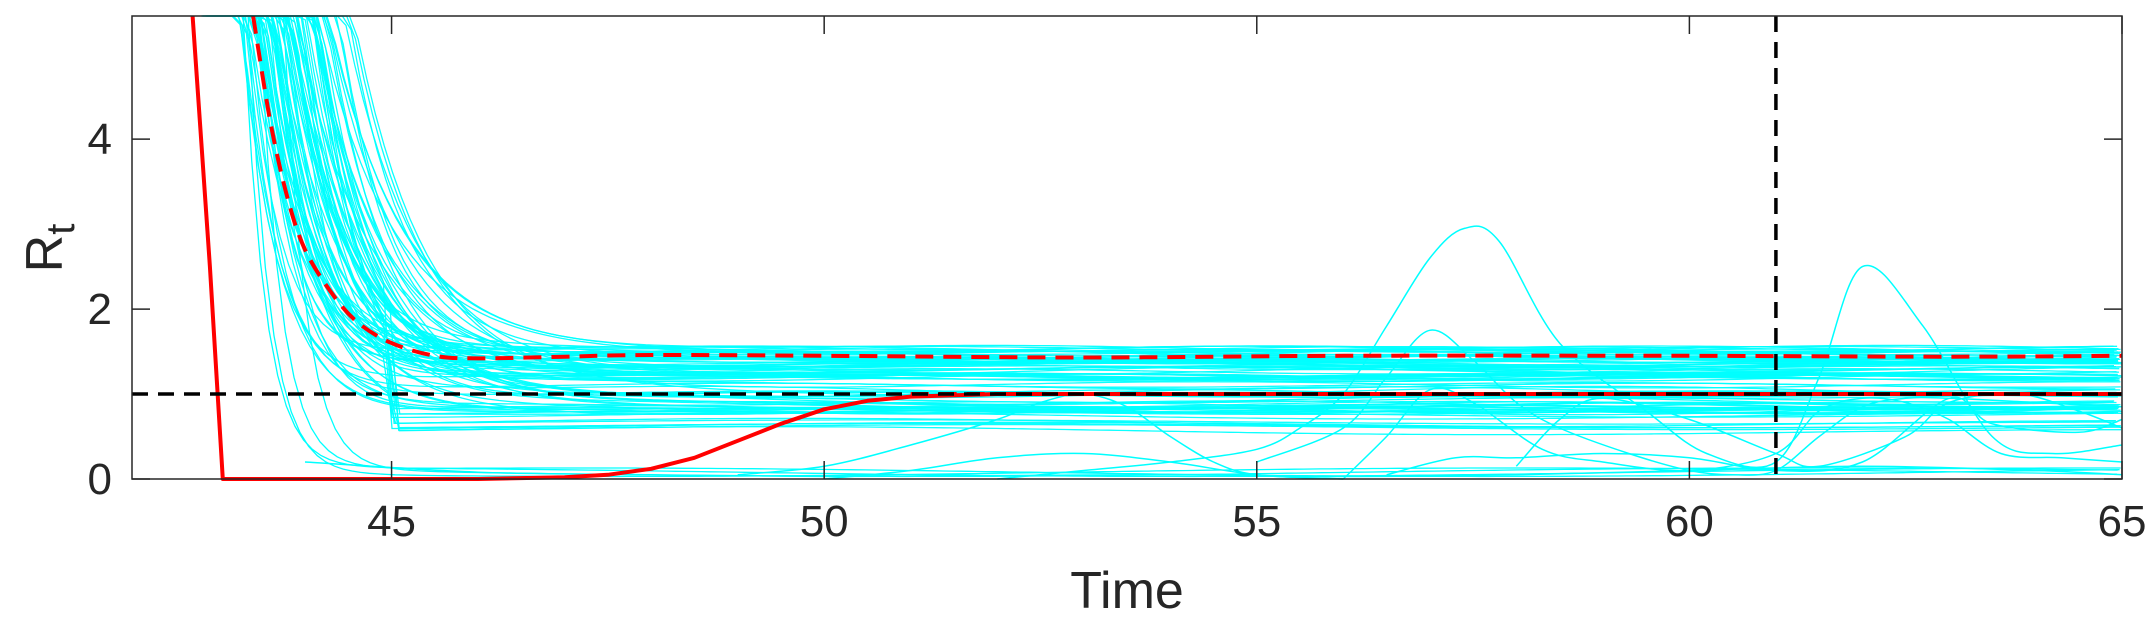 The height and width of the screenshot is (630, 2146). I want to click on x-tick-label: 65, so click(2122, 521).